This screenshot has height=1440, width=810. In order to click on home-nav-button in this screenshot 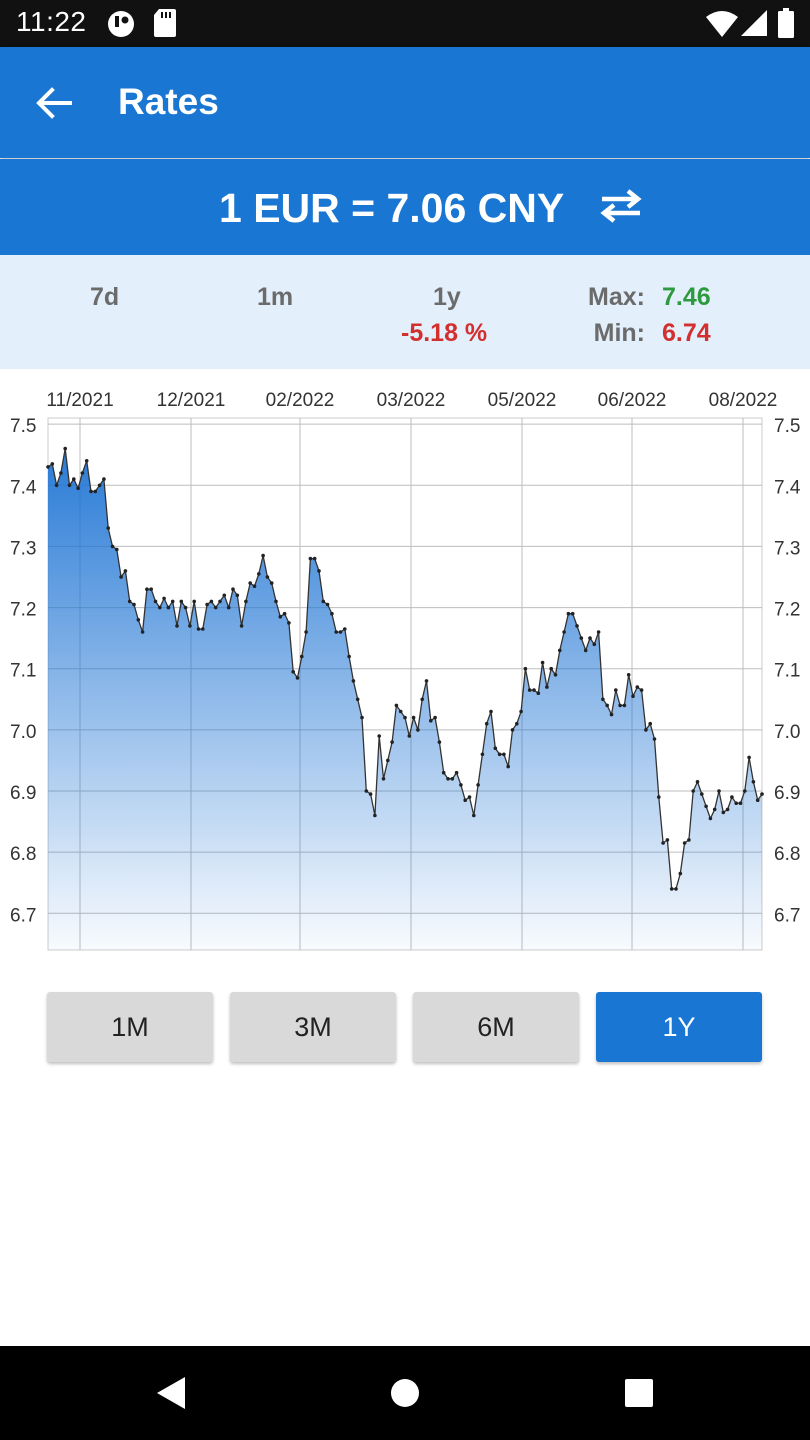, I will do `click(405, 1393)`.